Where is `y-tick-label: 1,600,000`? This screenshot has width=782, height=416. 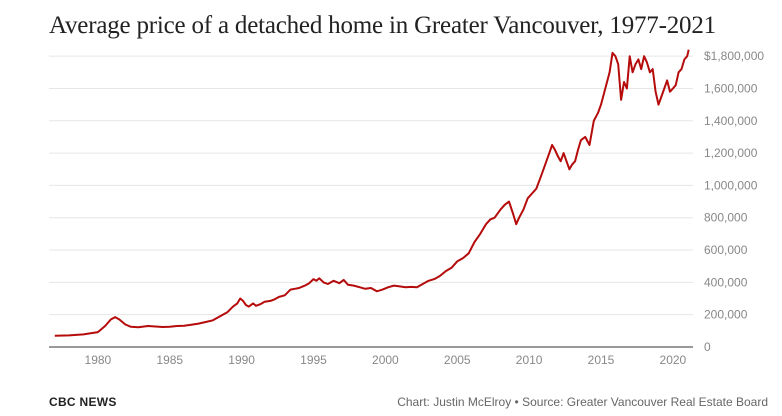
y-tick-label: 1,600,000 is located at coordinates (731, 88).